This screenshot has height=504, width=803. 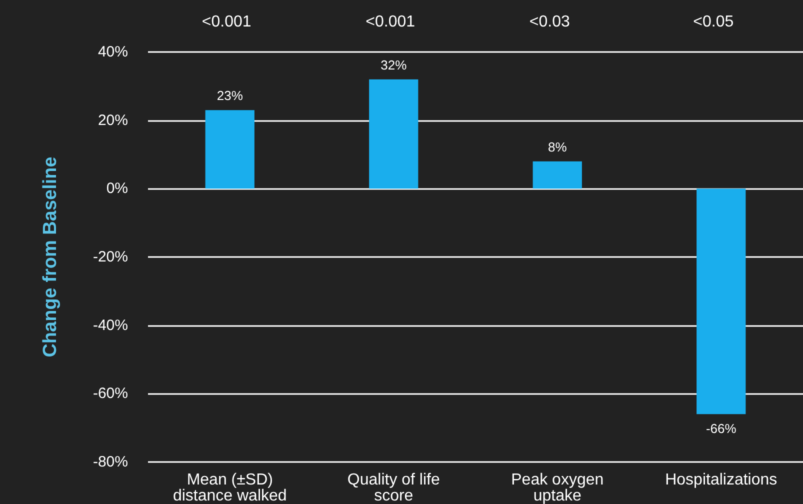 What do you see at coordinates (113, 52) in the screenshot?
I see `y-tick-label: 40%` at bounding box center [113, 52].